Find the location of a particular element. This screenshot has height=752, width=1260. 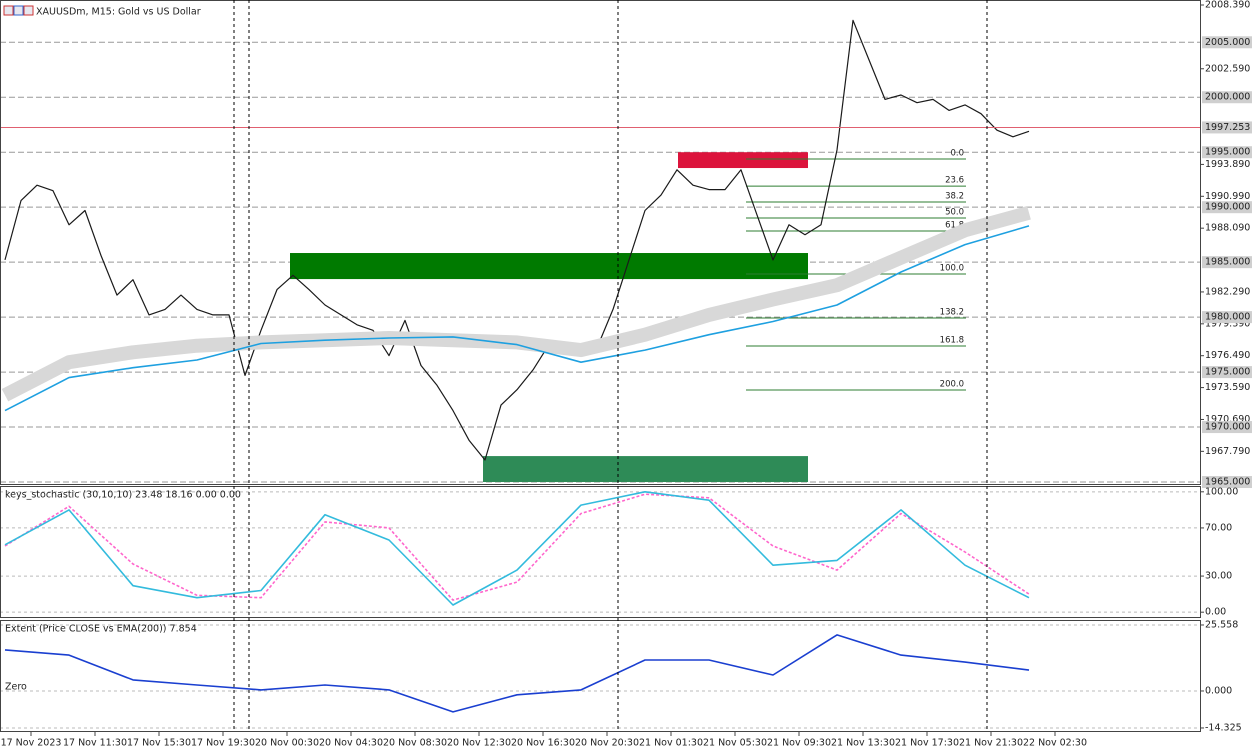

fib-label: 161.8 is located at coordinates (952, 341).